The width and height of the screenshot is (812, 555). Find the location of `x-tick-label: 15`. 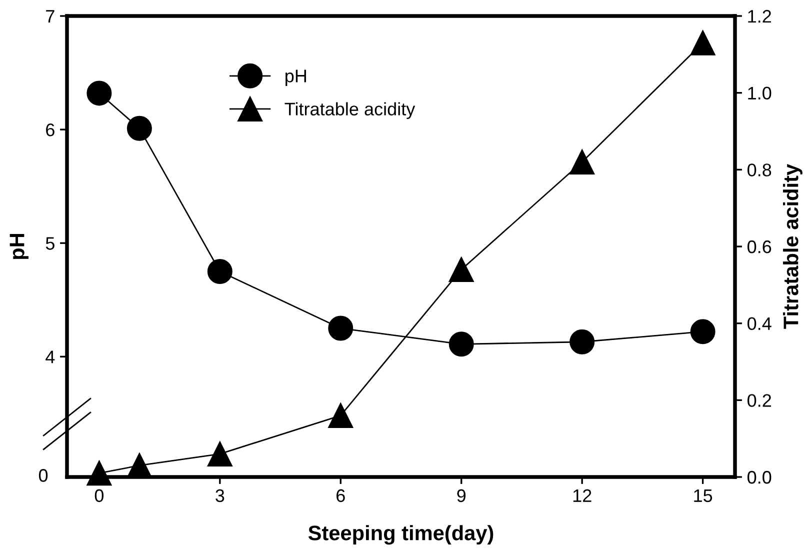

x-tick-label: 15 is located at coordinates (703, 495).